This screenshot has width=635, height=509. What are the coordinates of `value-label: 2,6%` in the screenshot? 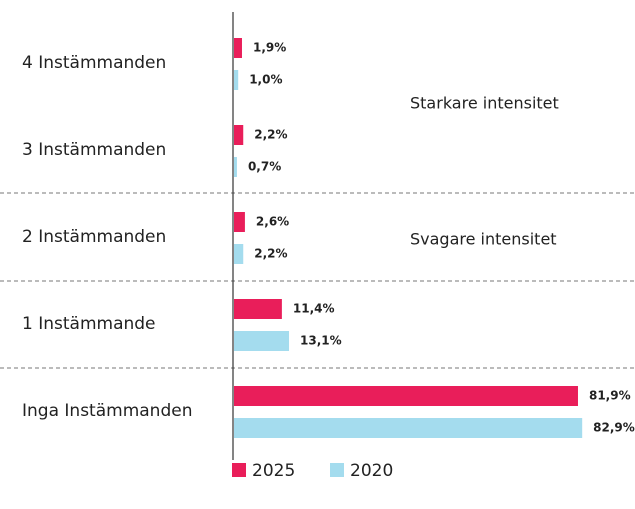 It's located at (272, 222).